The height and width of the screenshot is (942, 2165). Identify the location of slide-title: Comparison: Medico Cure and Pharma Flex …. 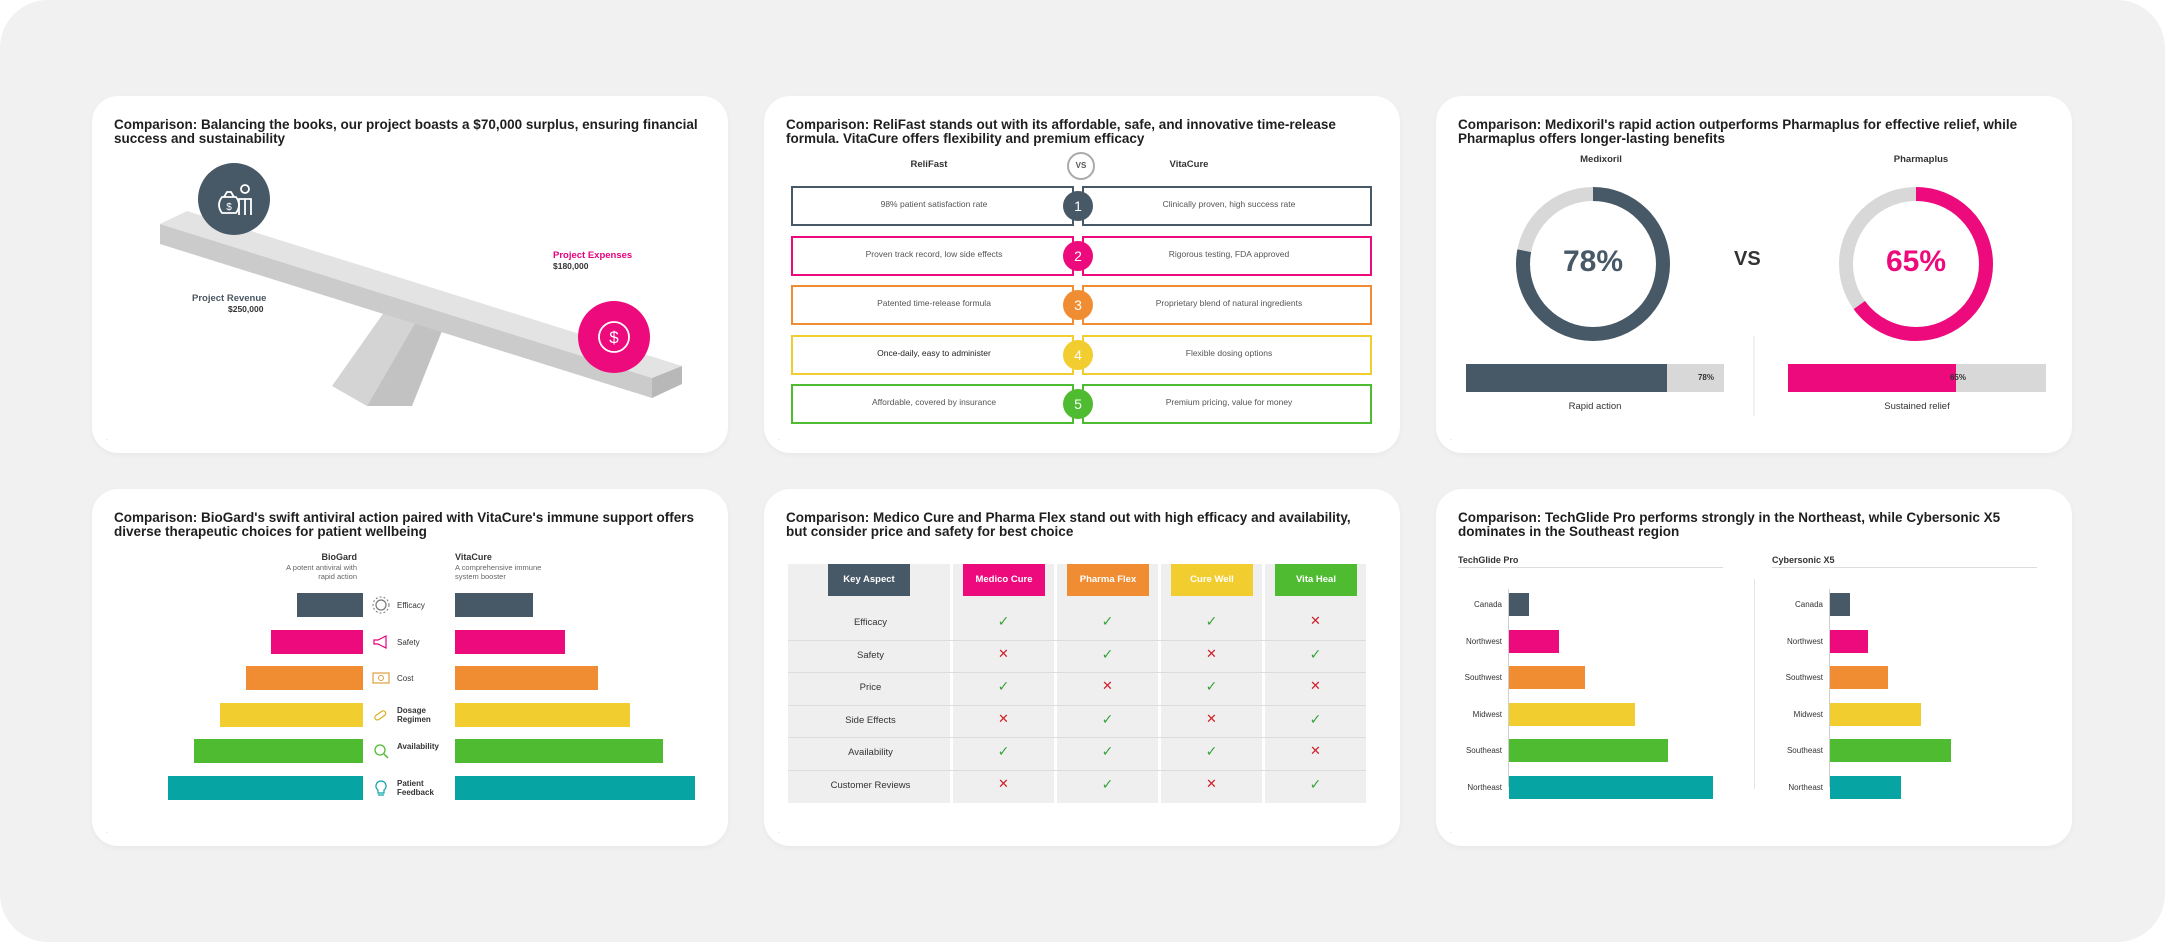
(1068, 524).